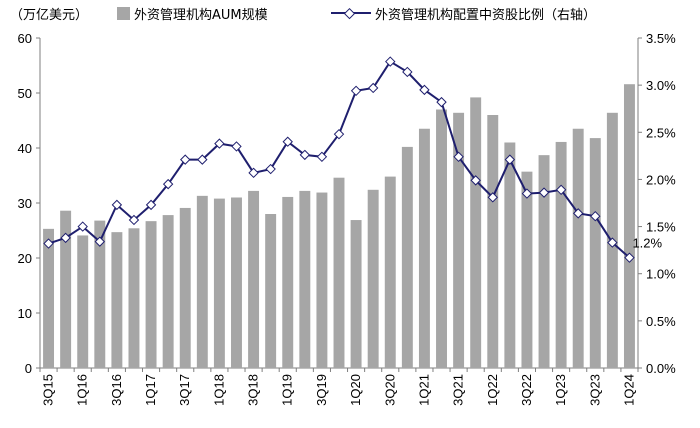  Describe the element at coordinates (184, 390) in the screenshot. I see `x-tick-label: 3Q17` at that location.